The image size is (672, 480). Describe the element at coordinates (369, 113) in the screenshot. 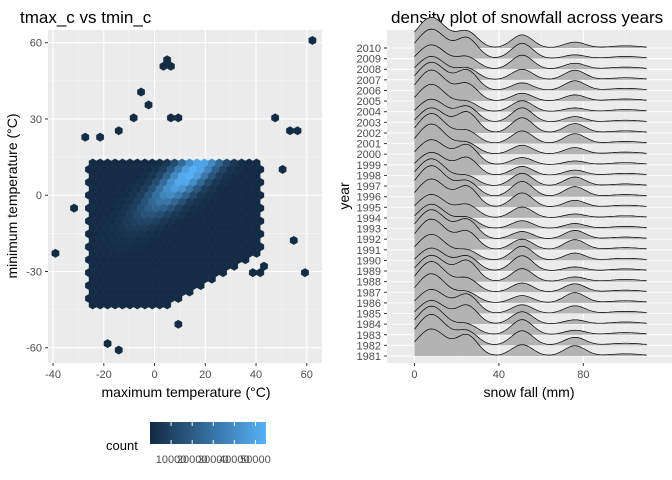

I see `right-y-tick-label: 2004` at that location.